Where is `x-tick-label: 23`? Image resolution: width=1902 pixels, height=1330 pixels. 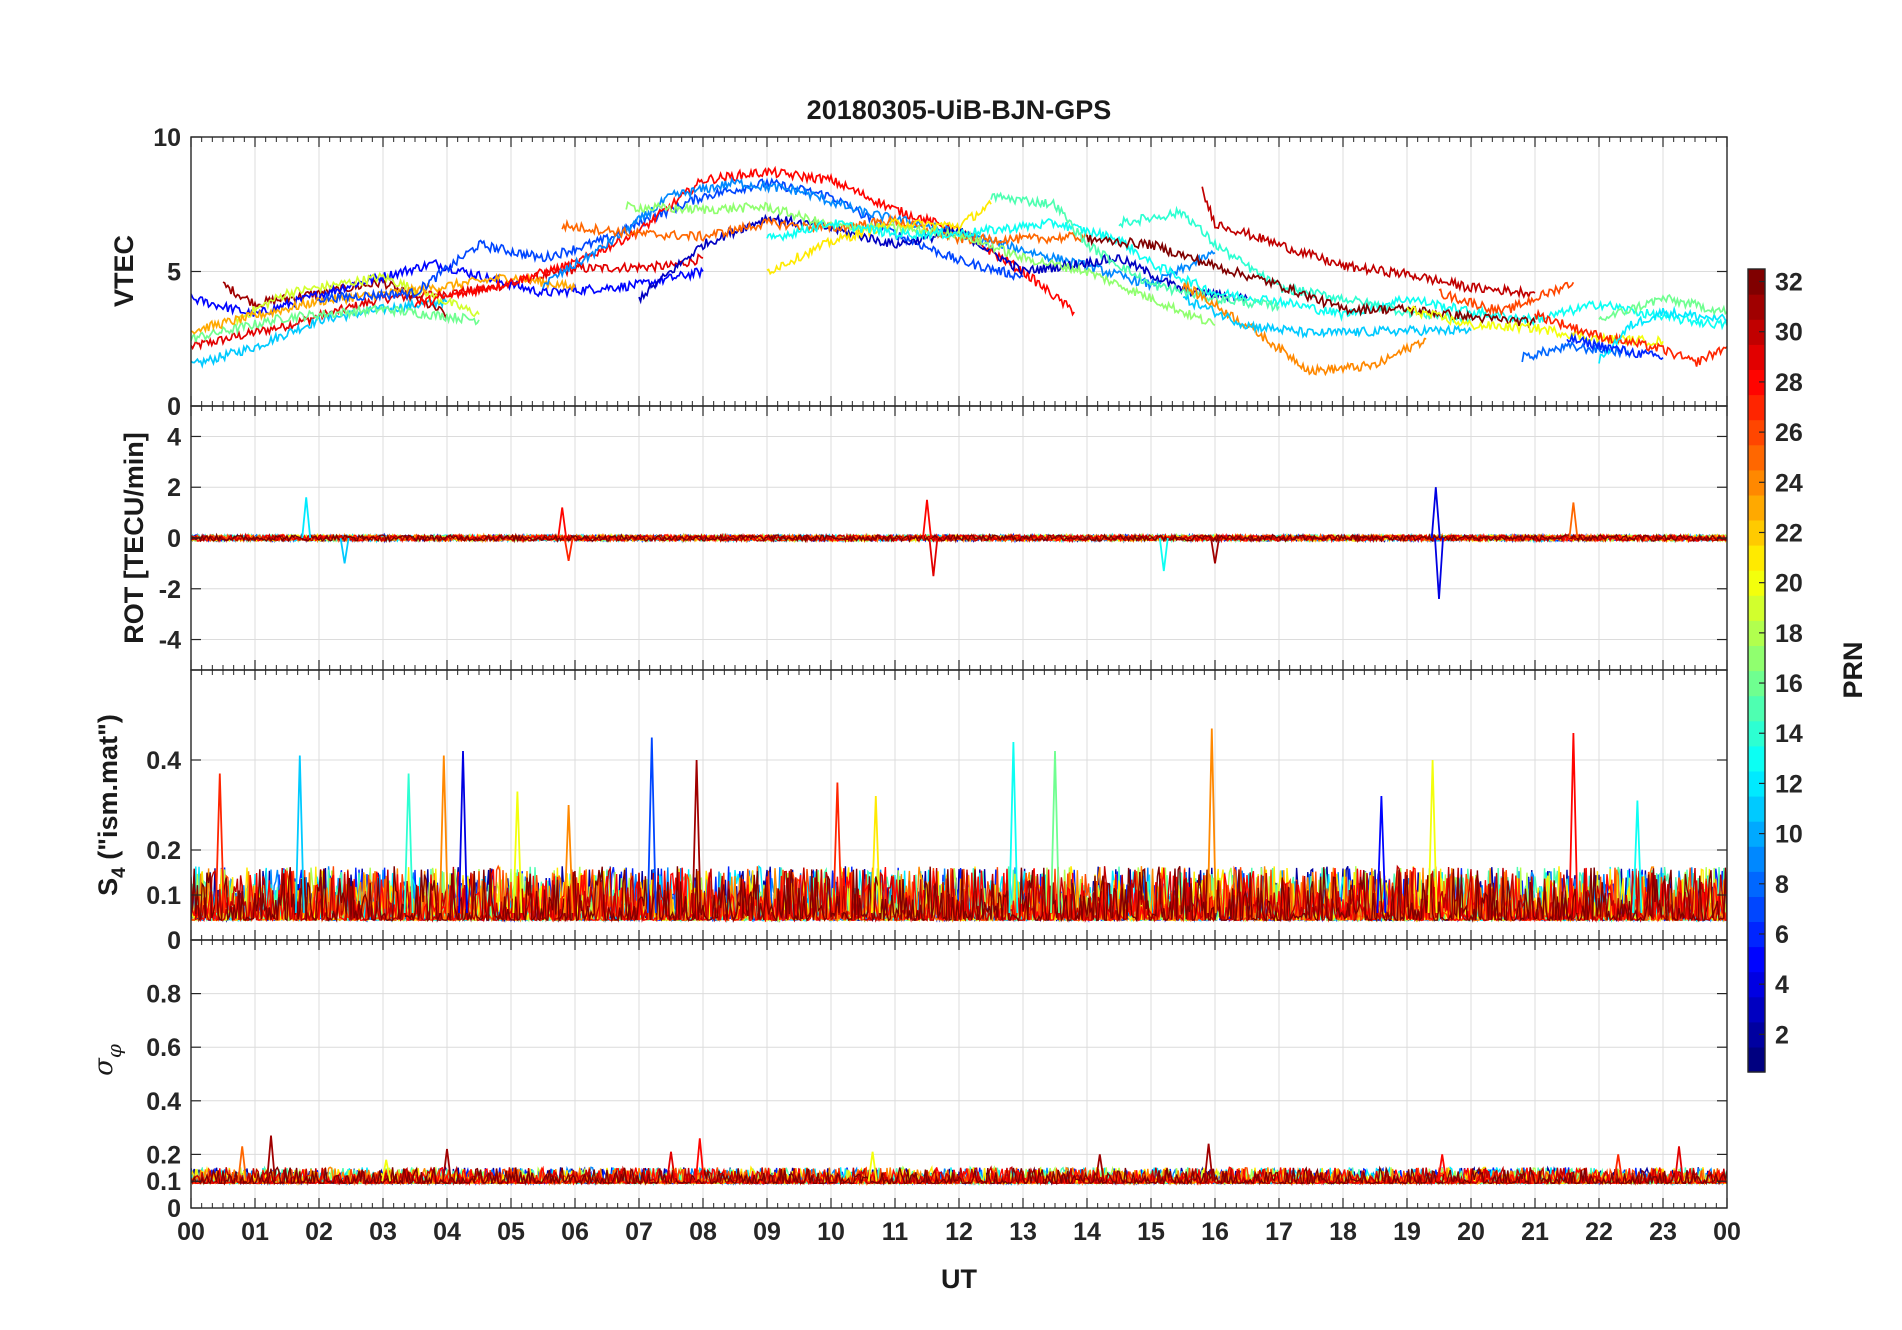
x-tick-label: 23 is located at coordinates (1663, 1232).